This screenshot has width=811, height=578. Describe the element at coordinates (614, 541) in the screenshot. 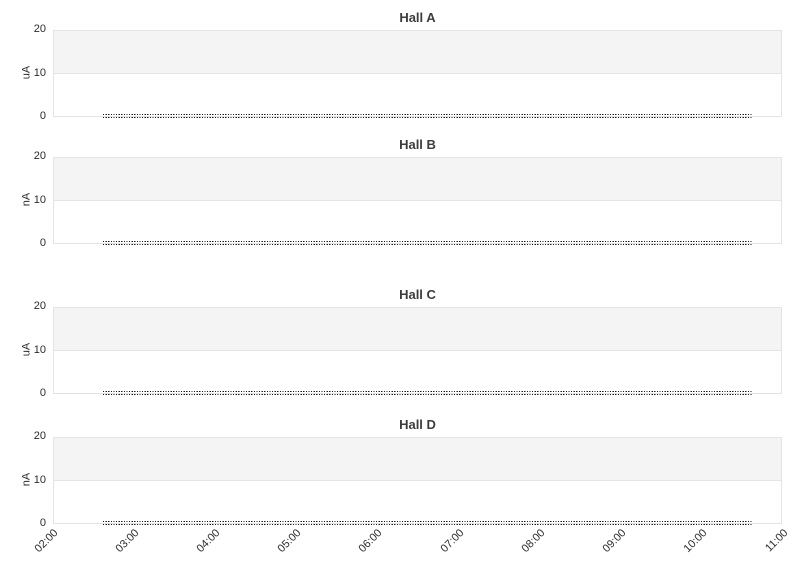

I see `x-tick-label: 09:00` at that location.